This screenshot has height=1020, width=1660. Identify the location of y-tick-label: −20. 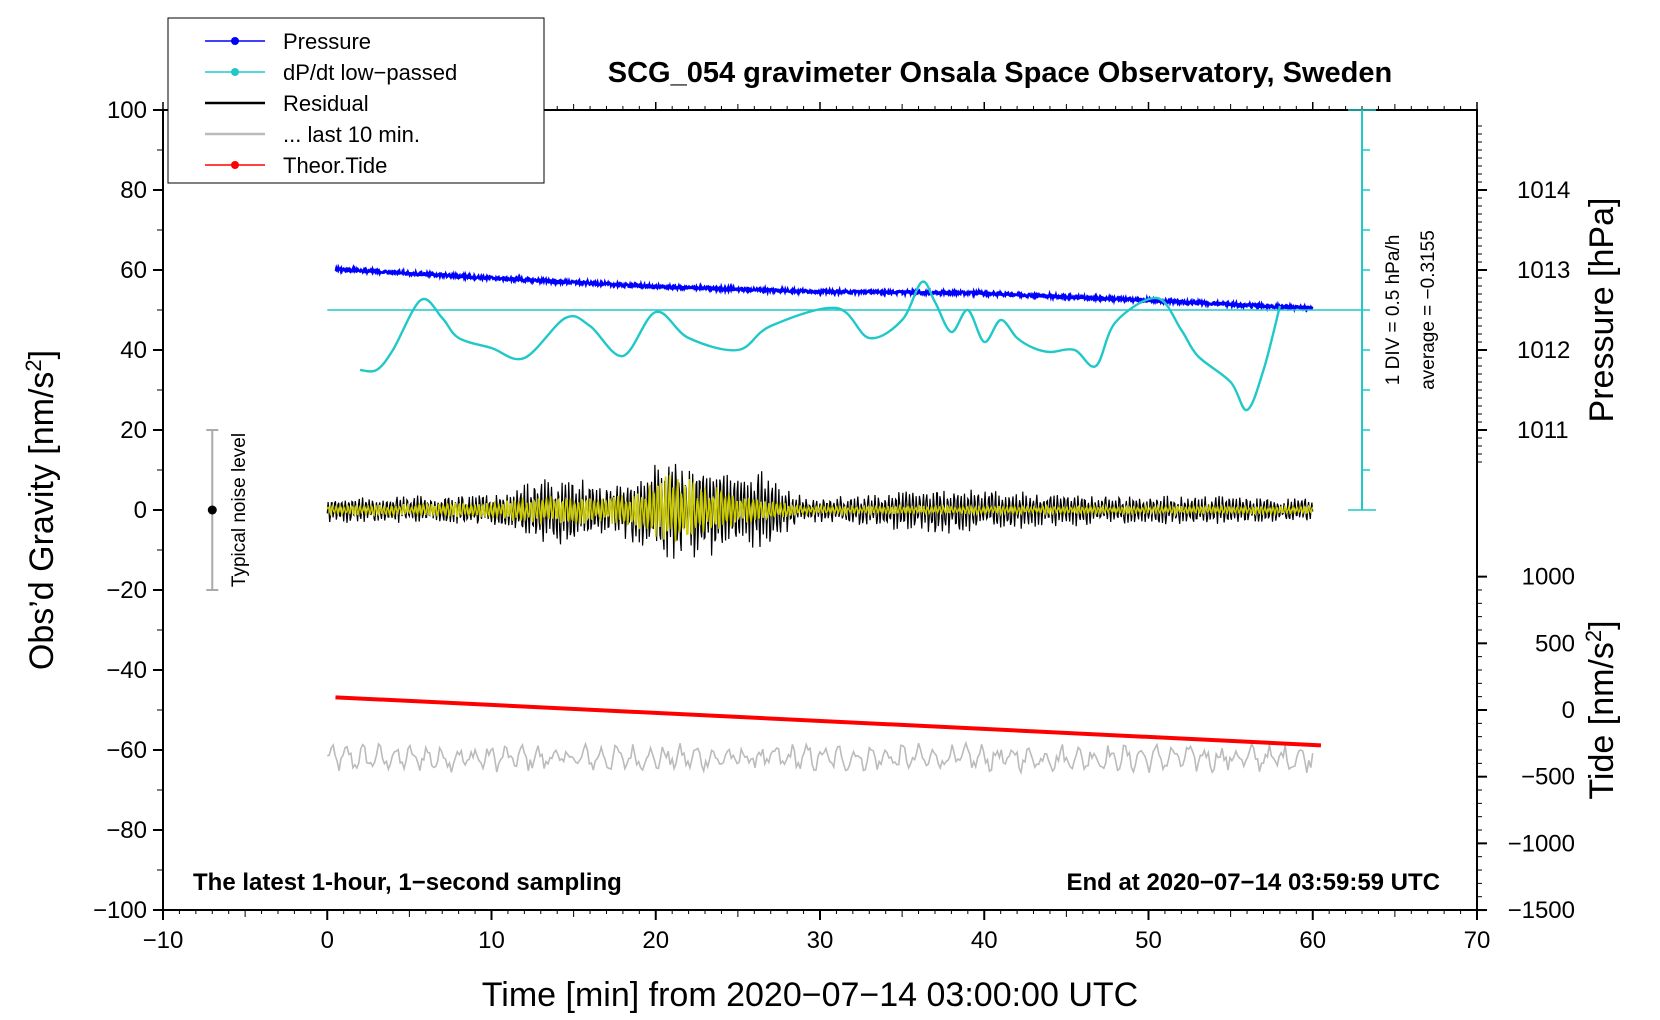
(126, 590).